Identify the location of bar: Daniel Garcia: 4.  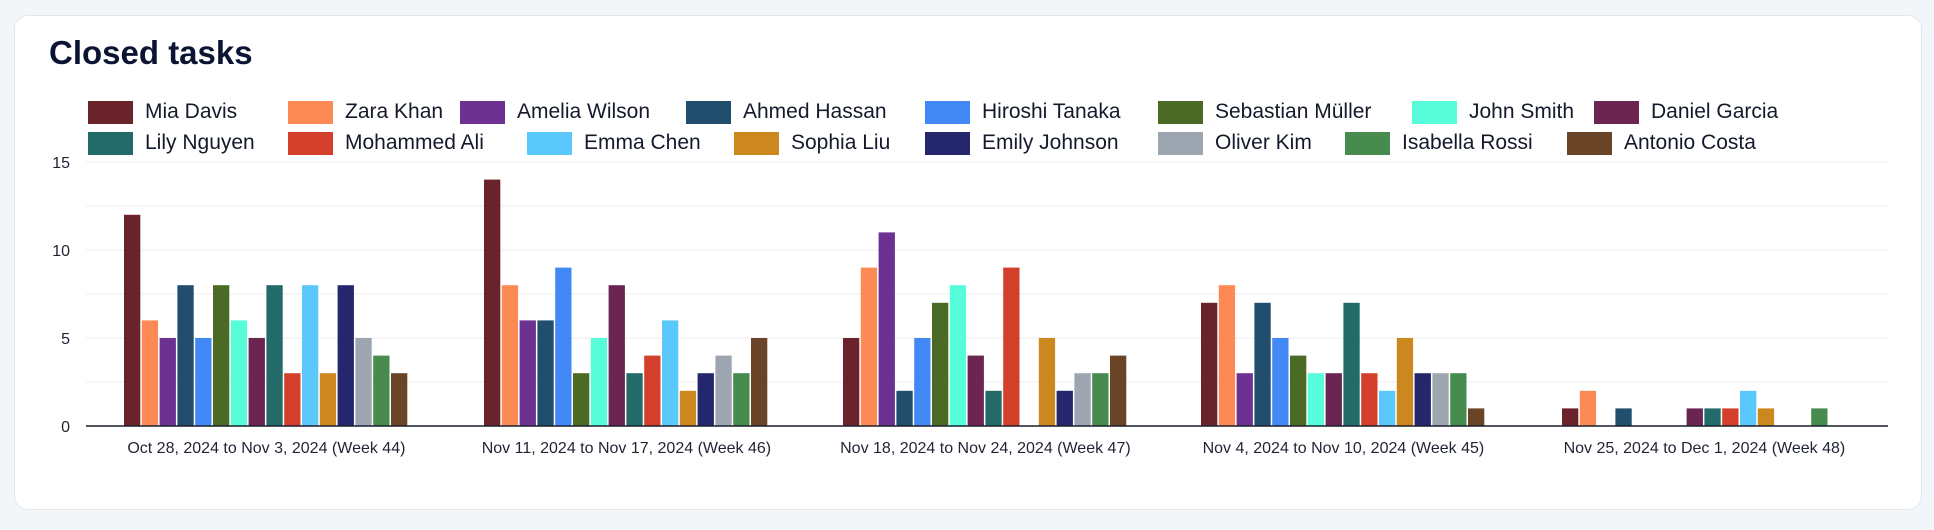
(975, 390).